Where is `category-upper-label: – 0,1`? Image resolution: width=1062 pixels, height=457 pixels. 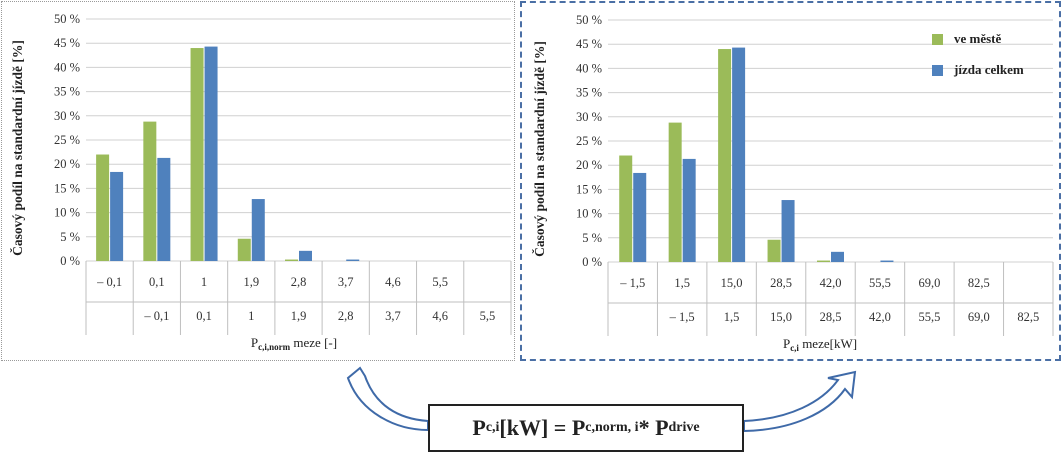
category-upper-label: – 0,1 is located at coordinates (109, 282).